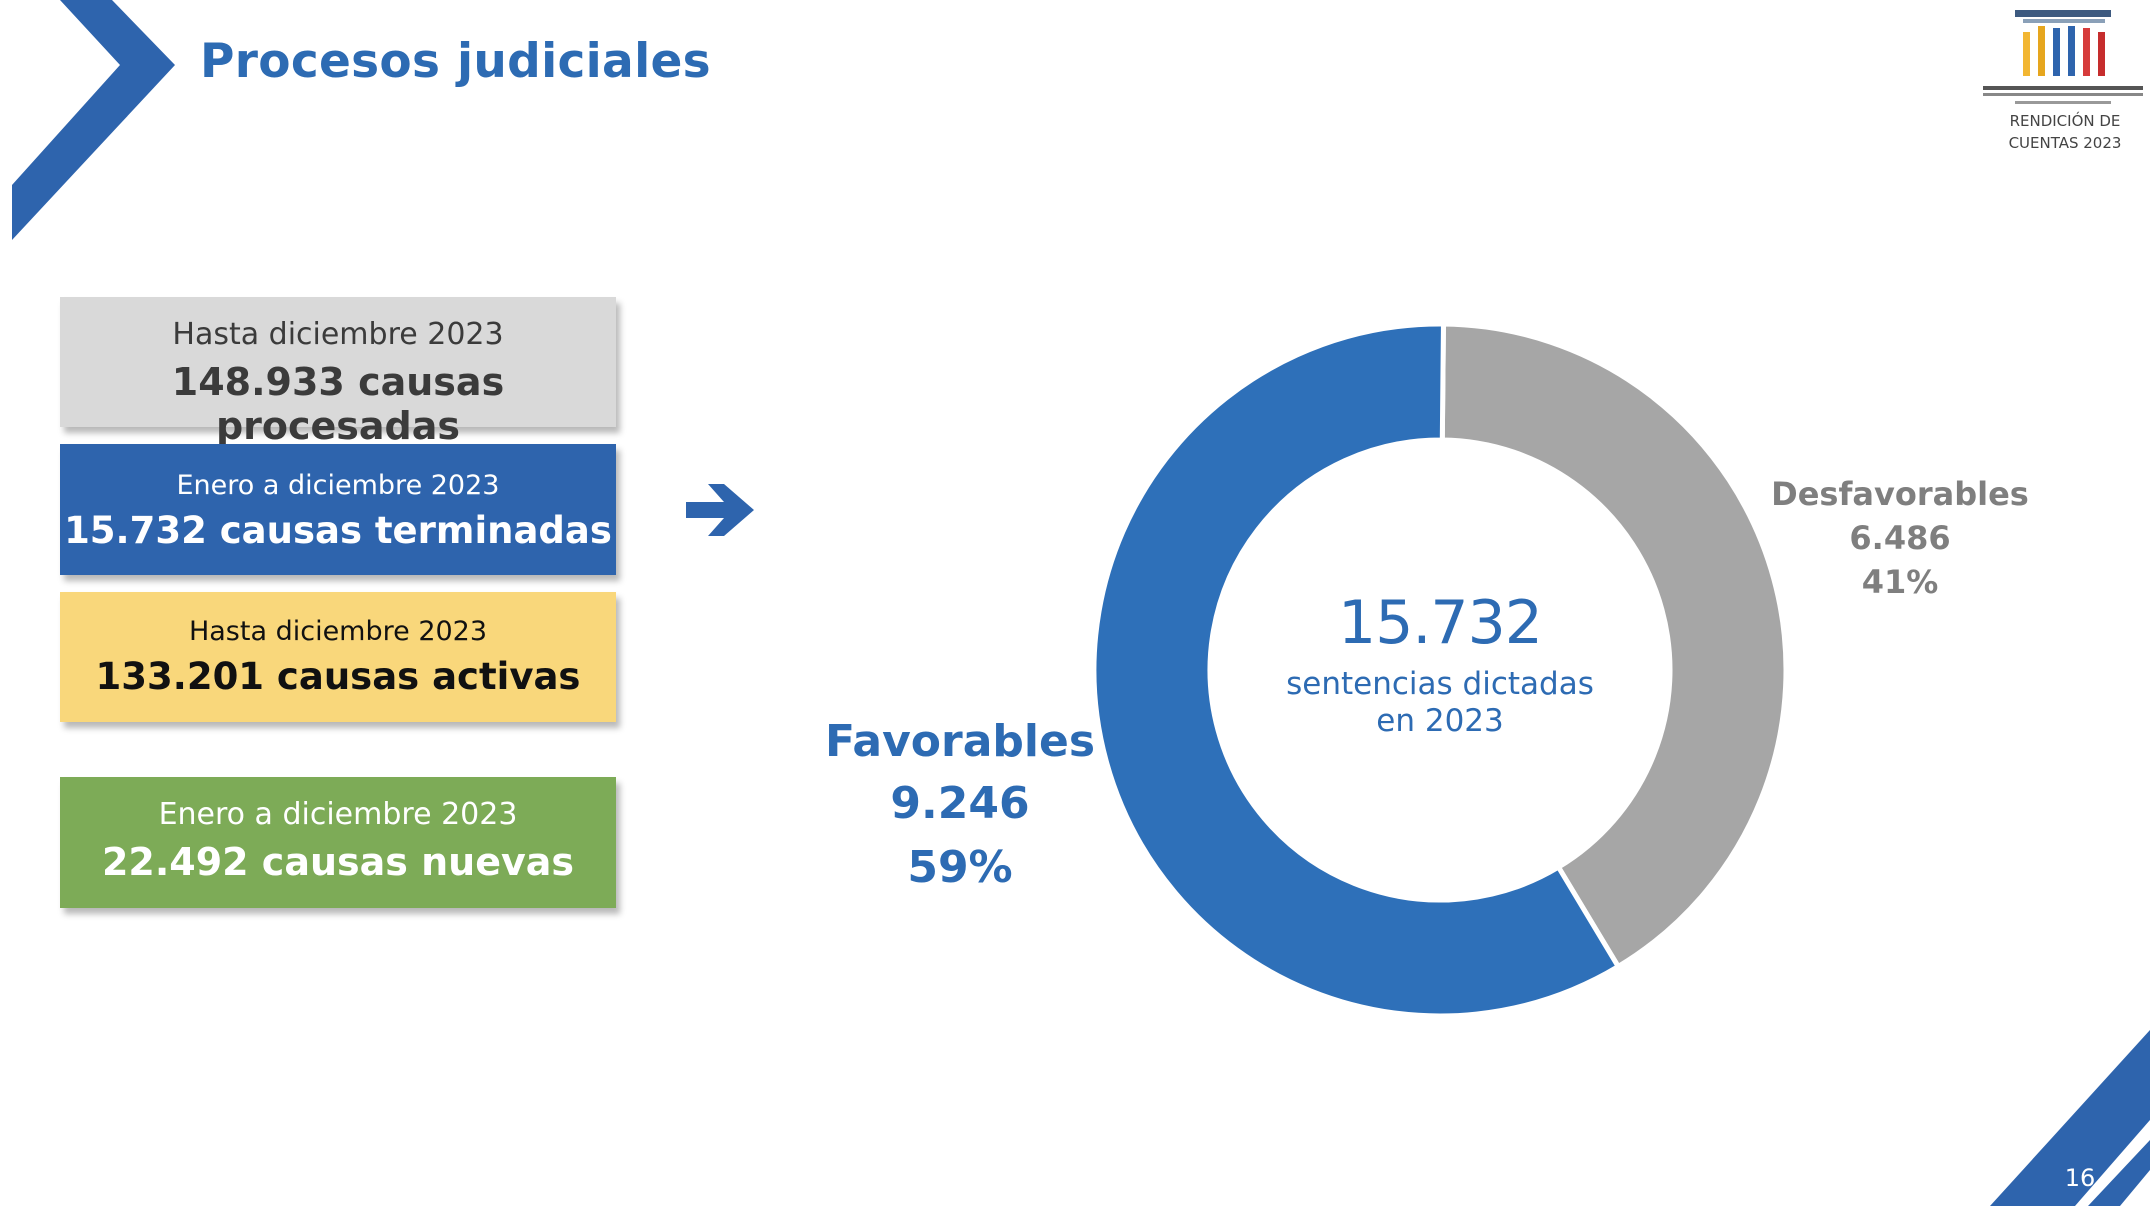 This screenshot has width=2150, height=1206. I want to click on page-title: Procesos judiciales, so click(455, 61).